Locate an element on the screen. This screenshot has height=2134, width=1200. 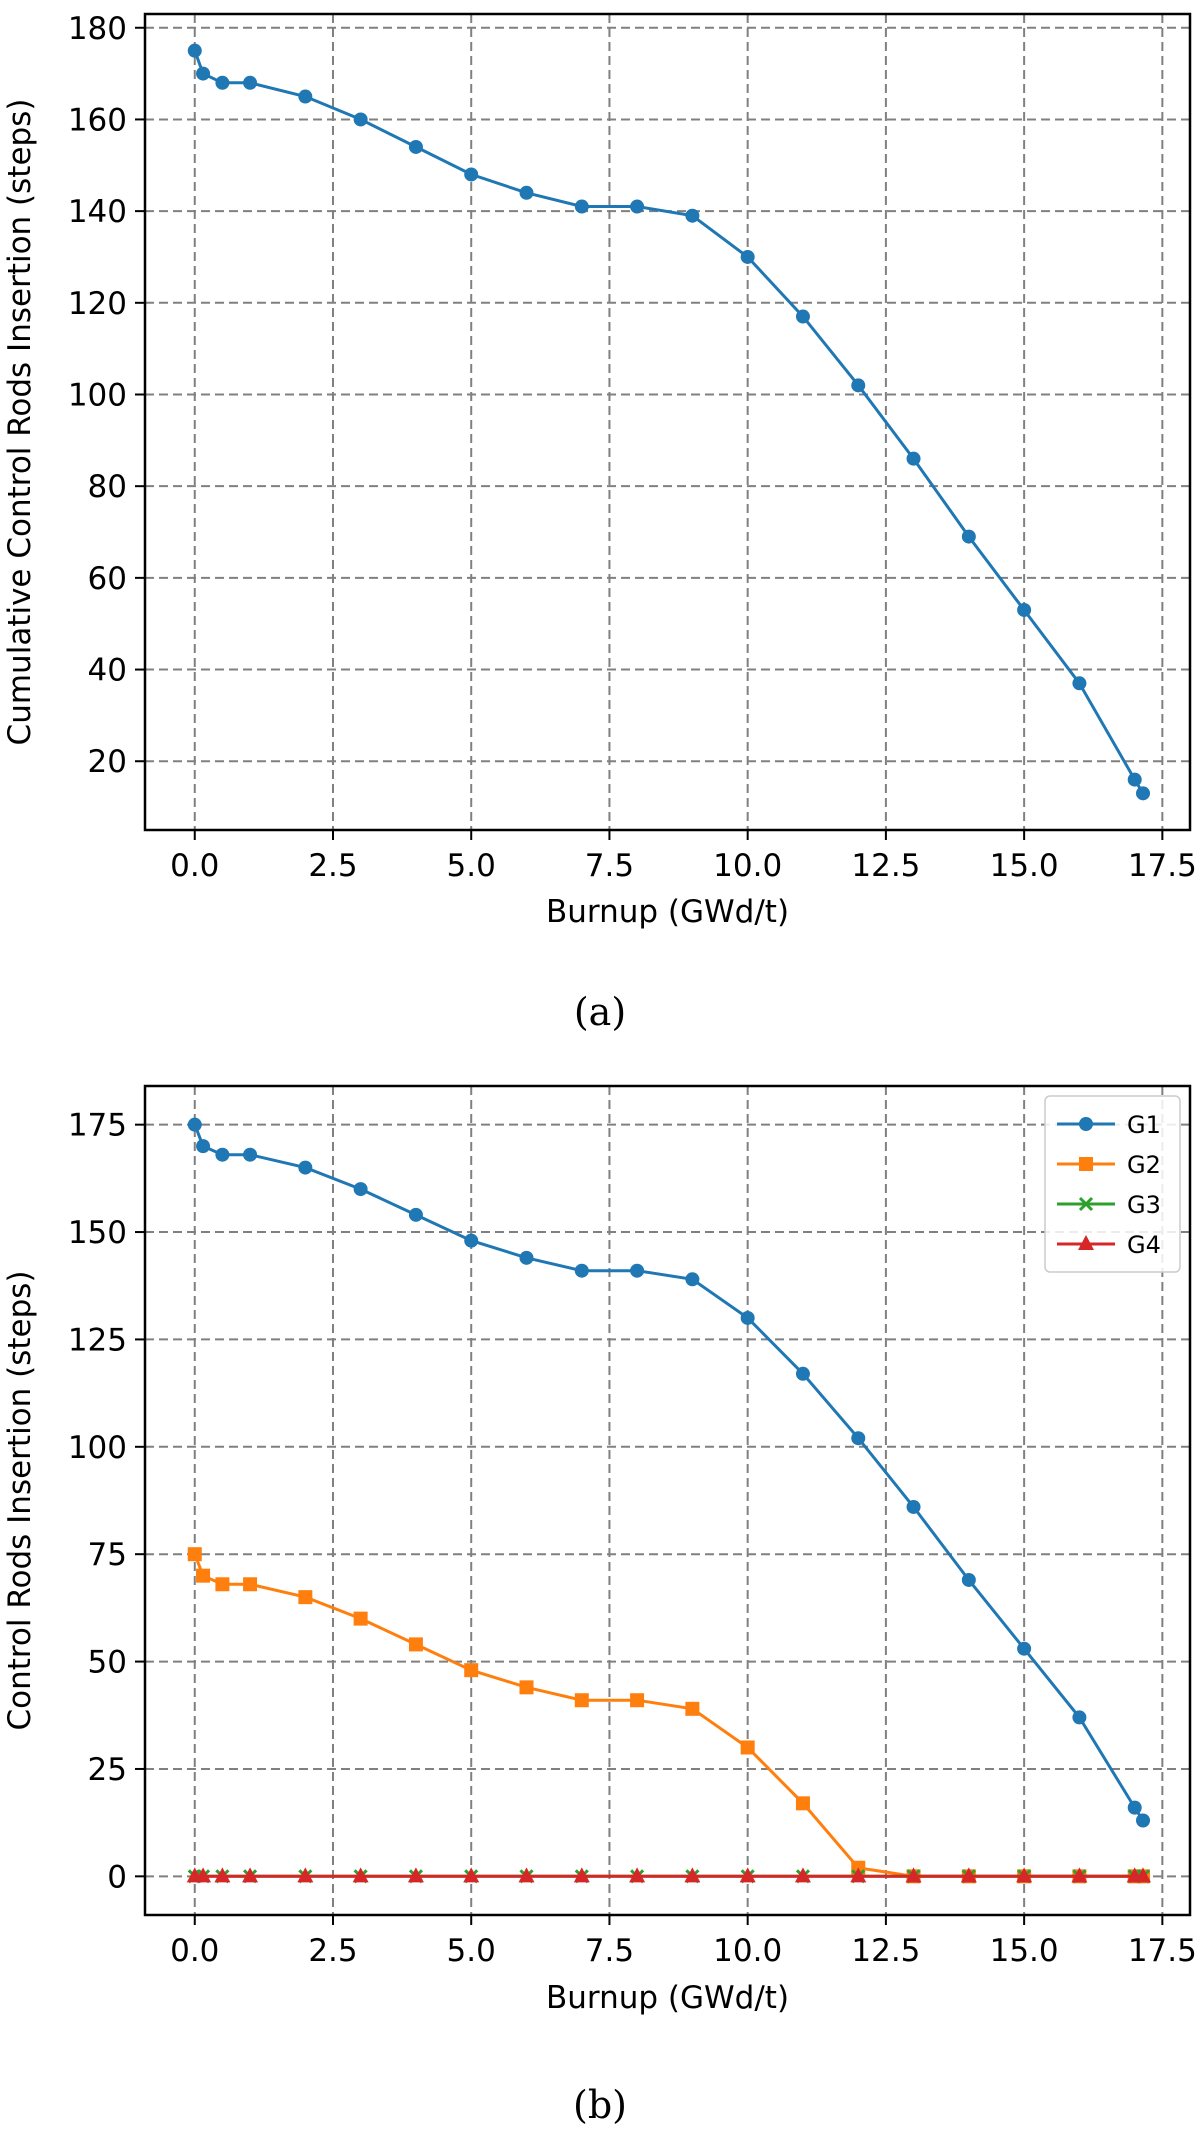
y-tick-label: 75 is located at coordinates (107, 1555).